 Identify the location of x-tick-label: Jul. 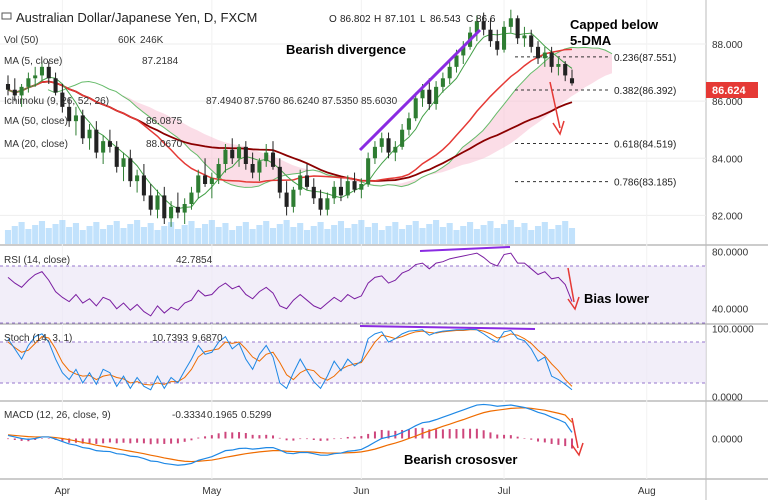
(504, 491).